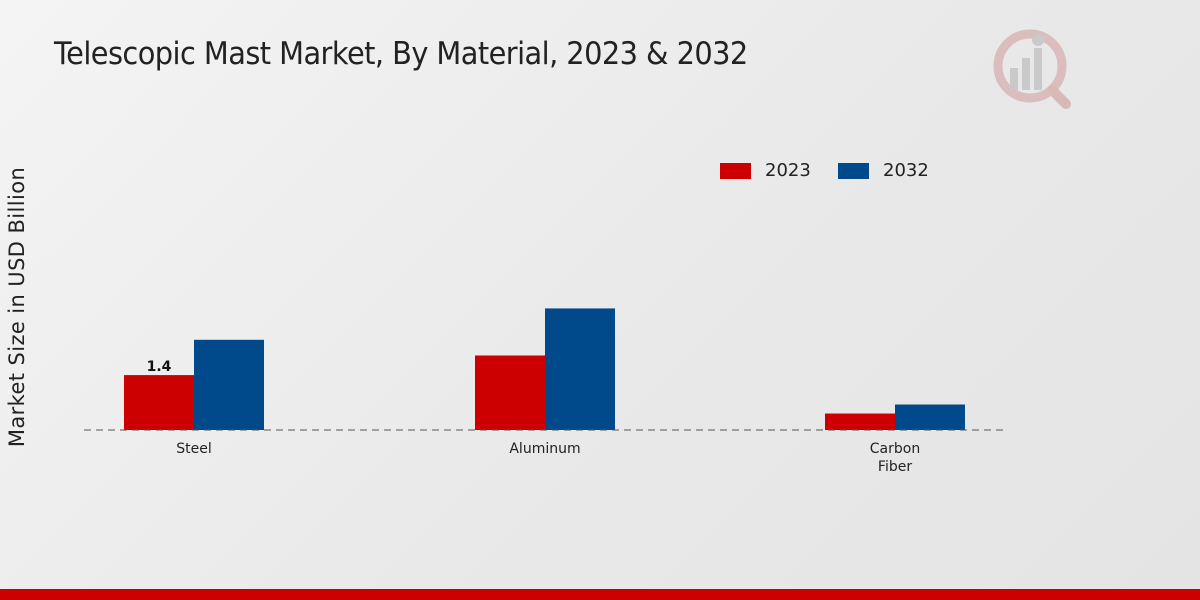 This screenshot has width=1200, height=600. I want to click on x-tick-label: Steel, so click(194, 449).